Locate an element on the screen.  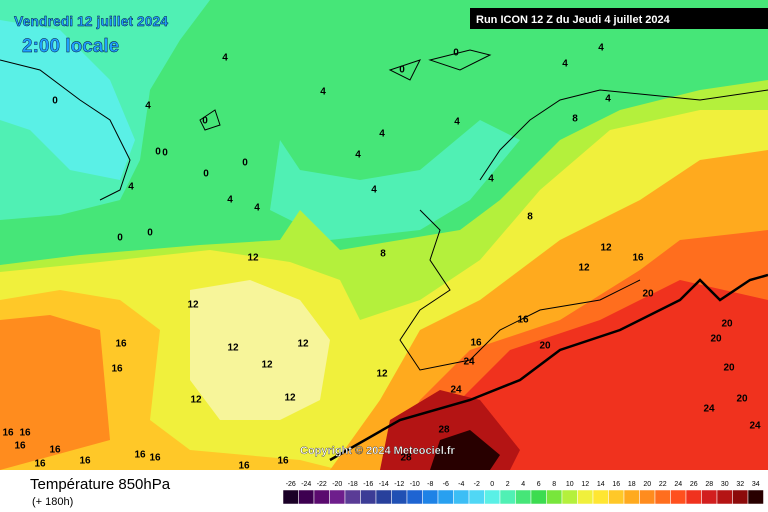
legend-label: 24 is located at coordinates (678, 484).